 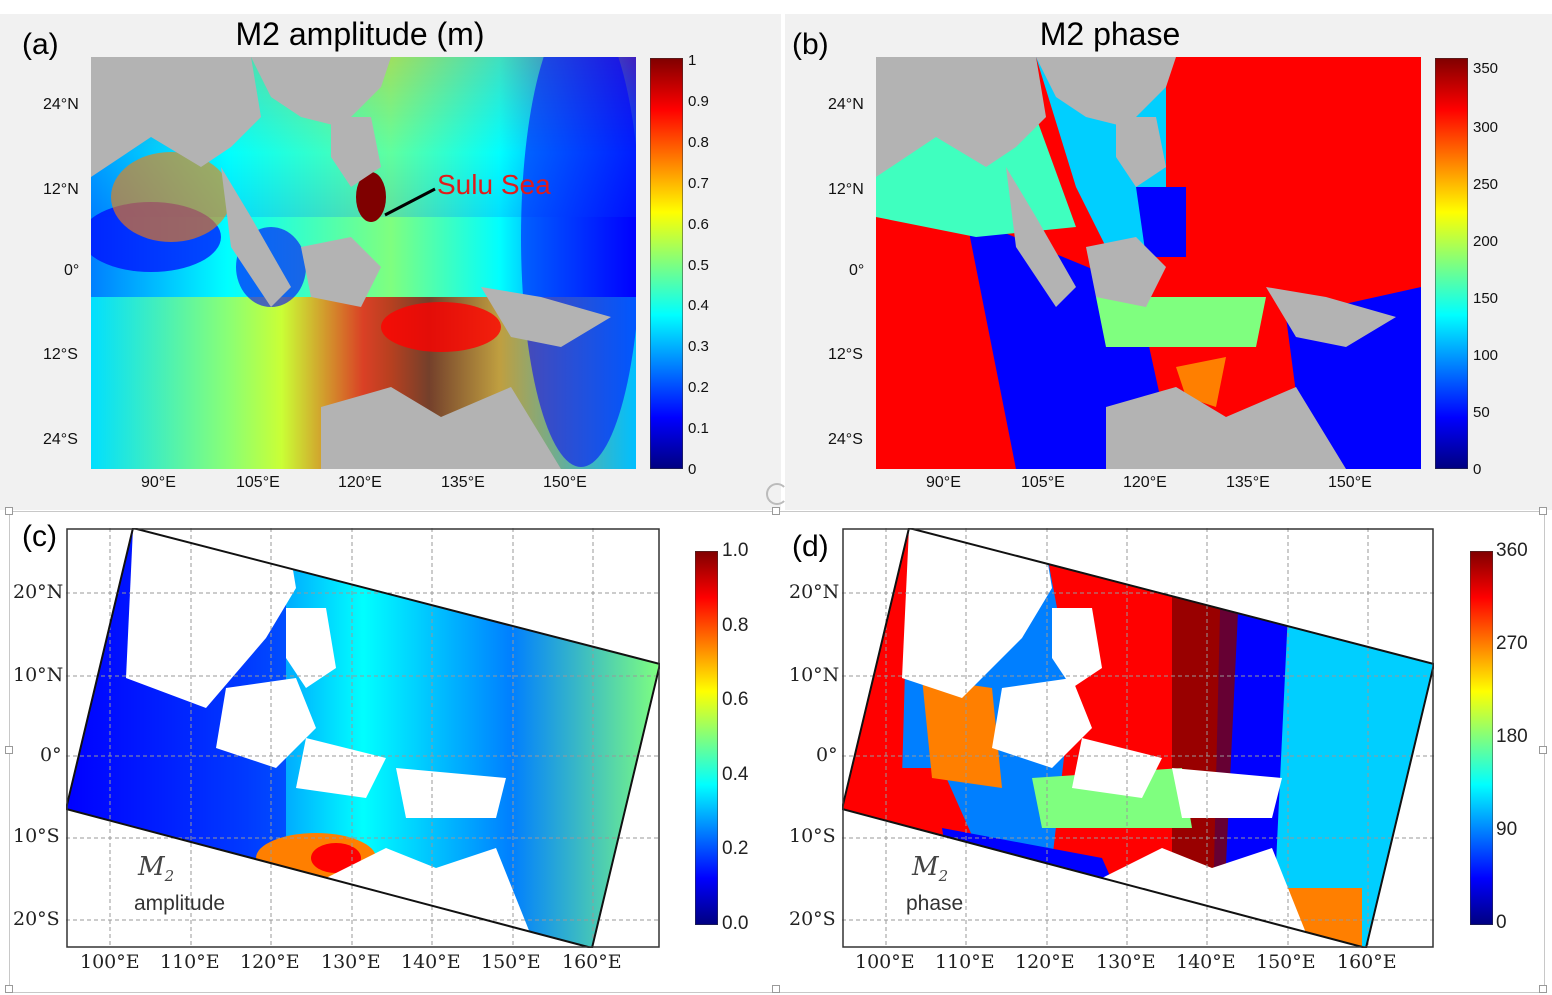 What do you see at coordinates (1543, 989) in the screenshot?
I see `selection-handle-br` at bounding box center [1543, 989].